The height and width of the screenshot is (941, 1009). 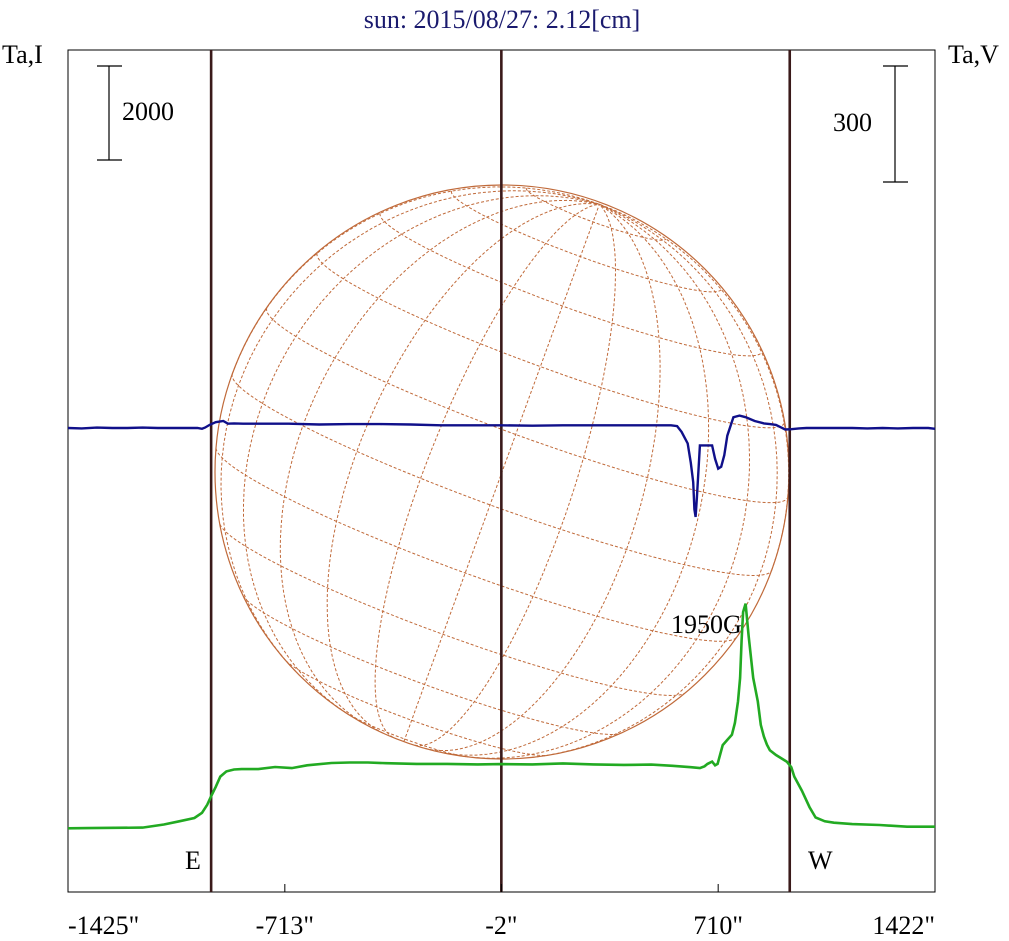 I want to click on x-tick-label: 710", so click(x=718, y=925).